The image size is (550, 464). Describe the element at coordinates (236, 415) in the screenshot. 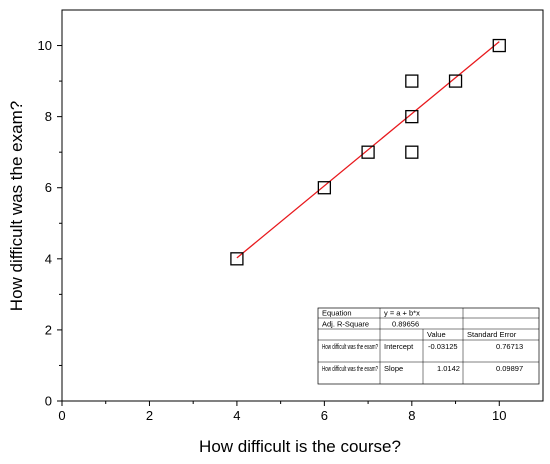

I see `x-tick-label: 4` at that location.